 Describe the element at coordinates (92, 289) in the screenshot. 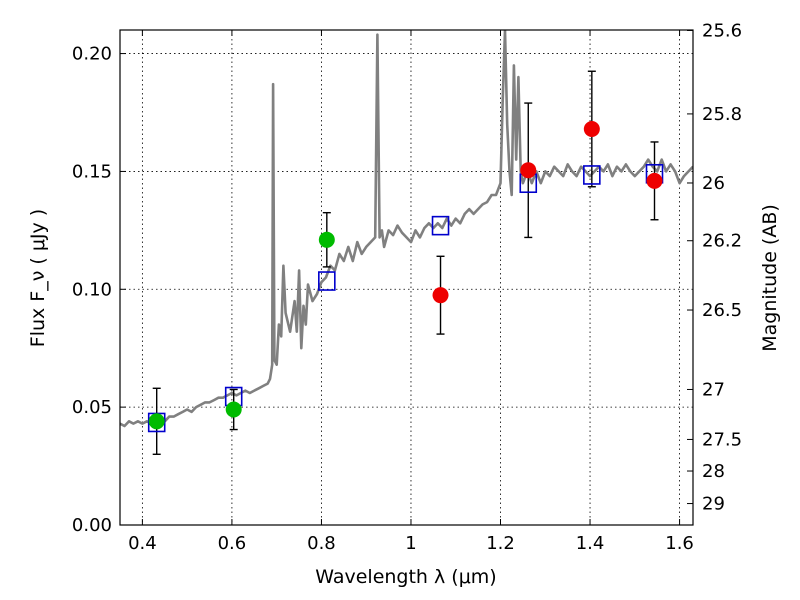

I see `y-tick-label: 0.10` at that location.